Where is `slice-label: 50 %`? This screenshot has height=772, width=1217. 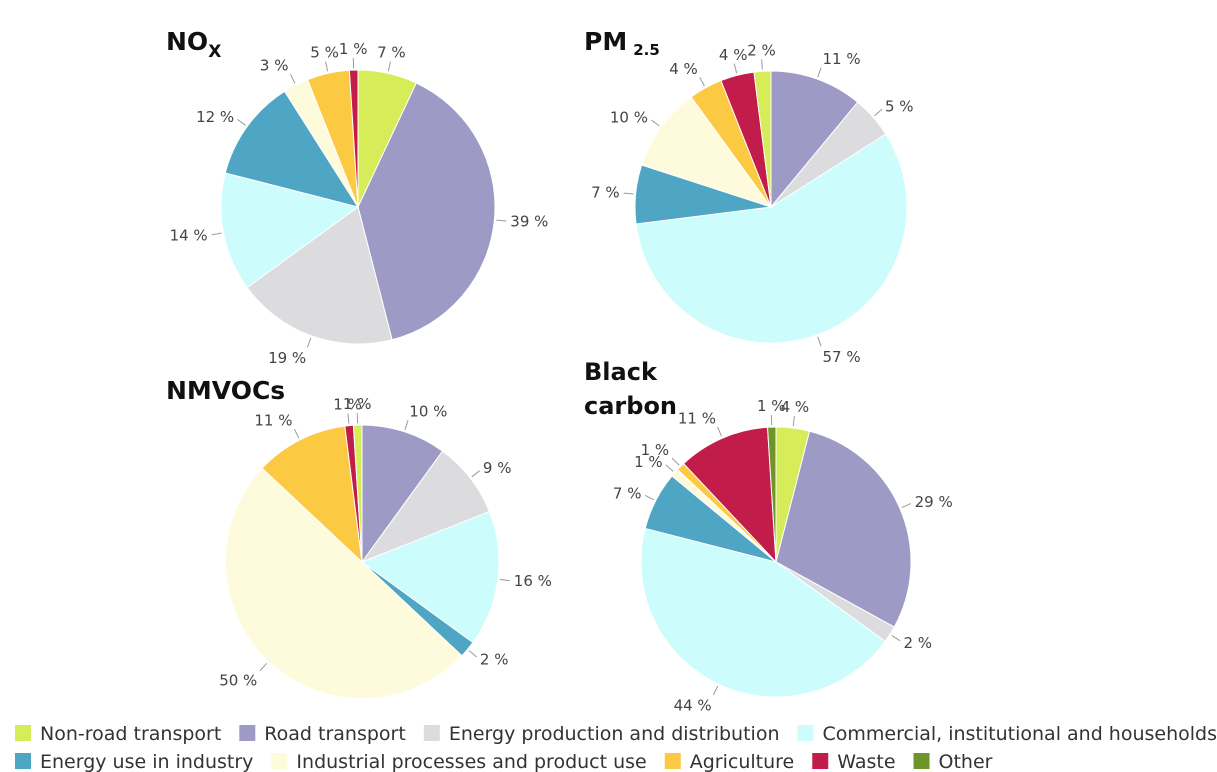 slice-label: 50 % is located at coordinates (238, 681).